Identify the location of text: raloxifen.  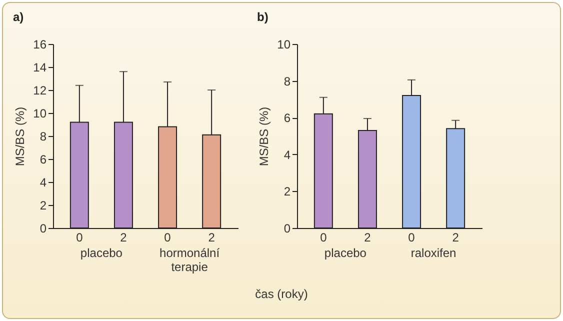
(433, 253).